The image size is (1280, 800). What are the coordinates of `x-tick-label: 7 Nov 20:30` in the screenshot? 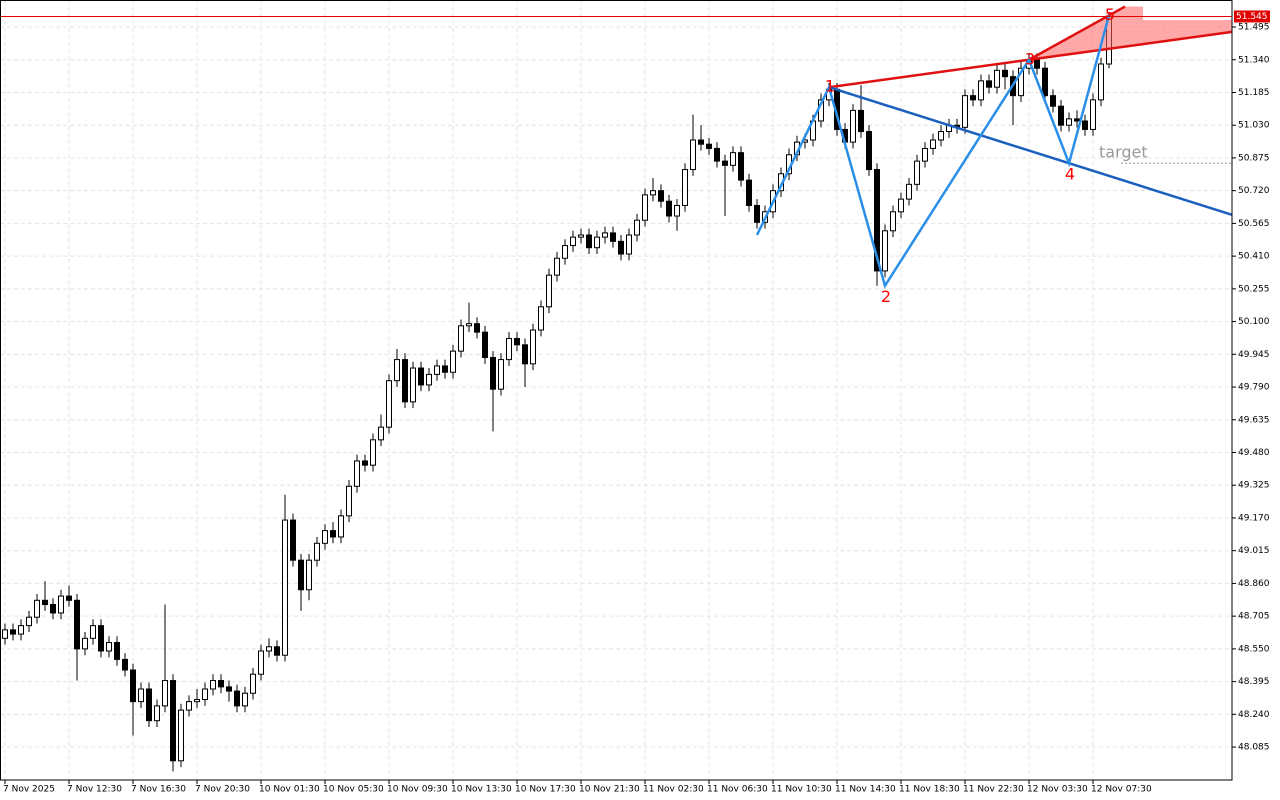 It's located at (222, 790).